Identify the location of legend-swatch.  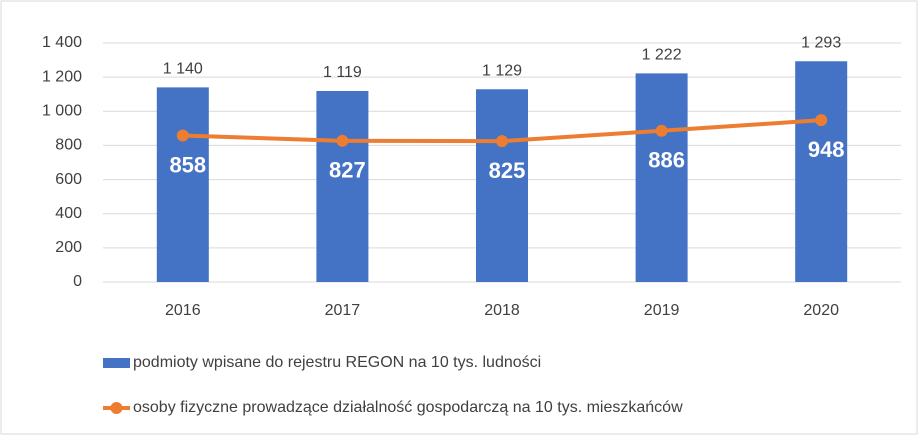
(116, 363).